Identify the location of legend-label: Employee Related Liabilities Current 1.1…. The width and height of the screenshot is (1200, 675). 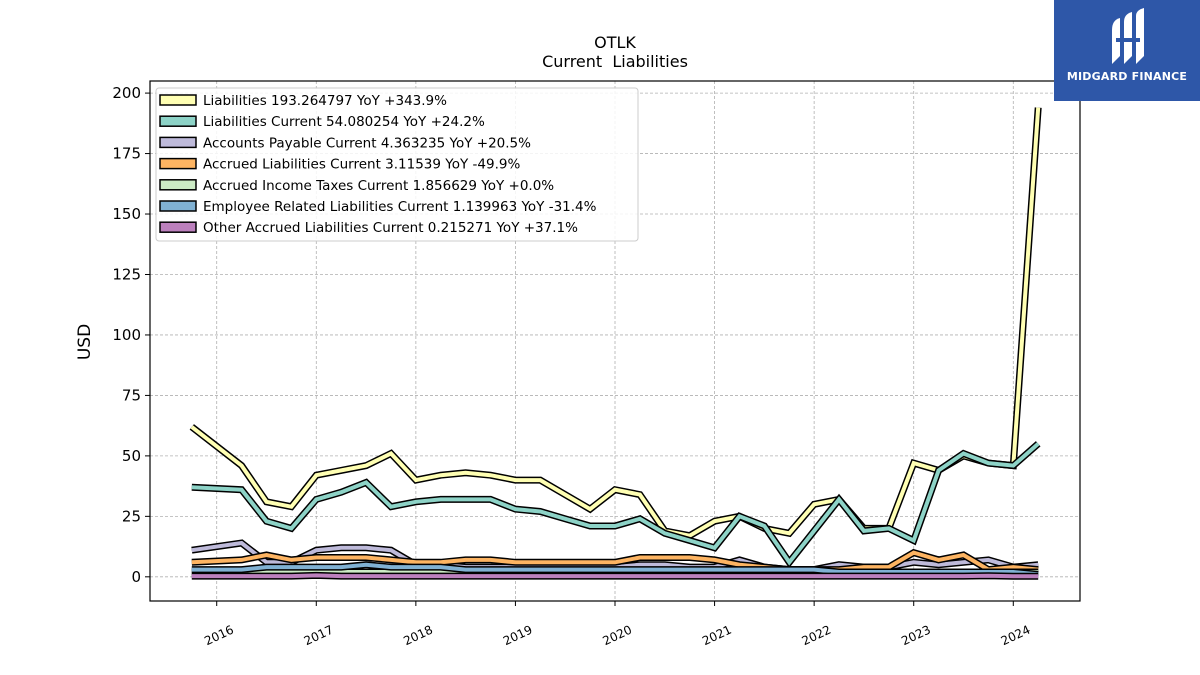
(400, 207).